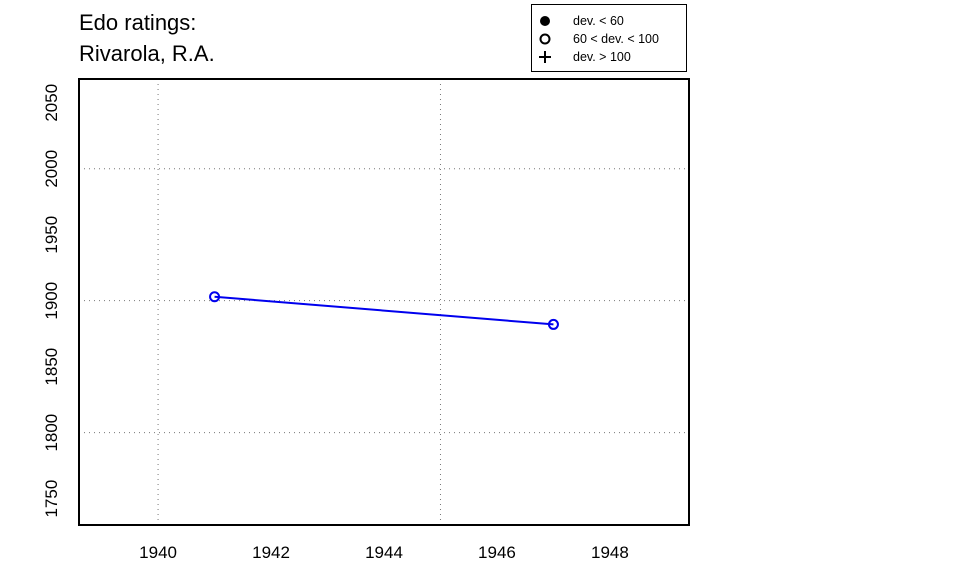 Image resolution: width=960 pixels, height=576 pixels. I want to click on x-axis: 1940 1942 1944 1946 1948, so click(384, 552).